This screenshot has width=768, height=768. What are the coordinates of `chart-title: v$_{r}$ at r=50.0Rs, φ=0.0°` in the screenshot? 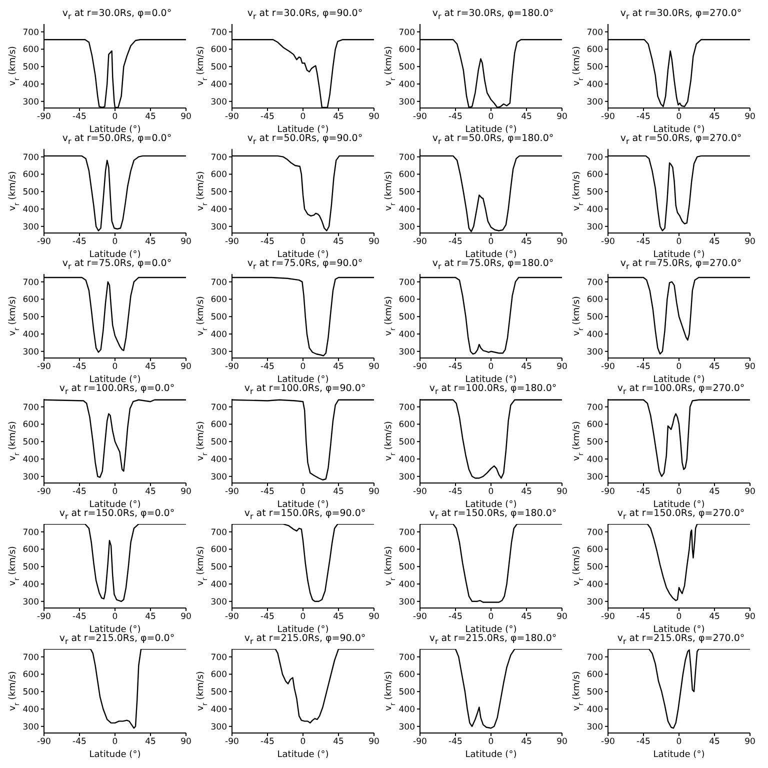 It's located at (117, 139).